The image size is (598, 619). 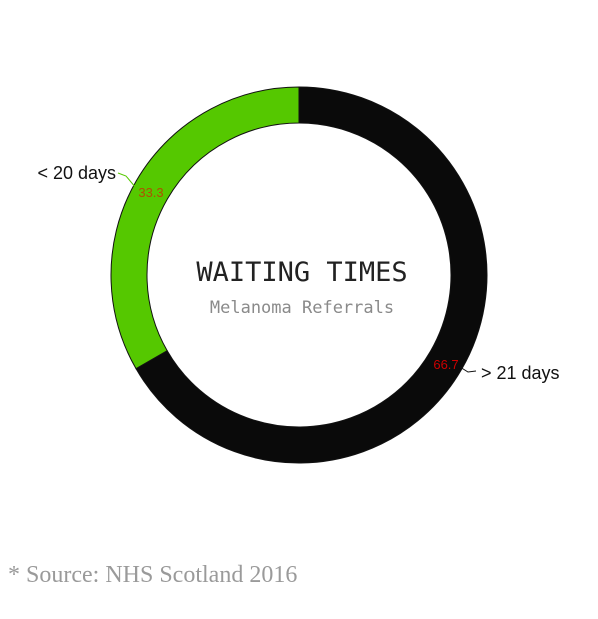 I want to click on value-label-1: 66.7, so click(x=445, y=364).